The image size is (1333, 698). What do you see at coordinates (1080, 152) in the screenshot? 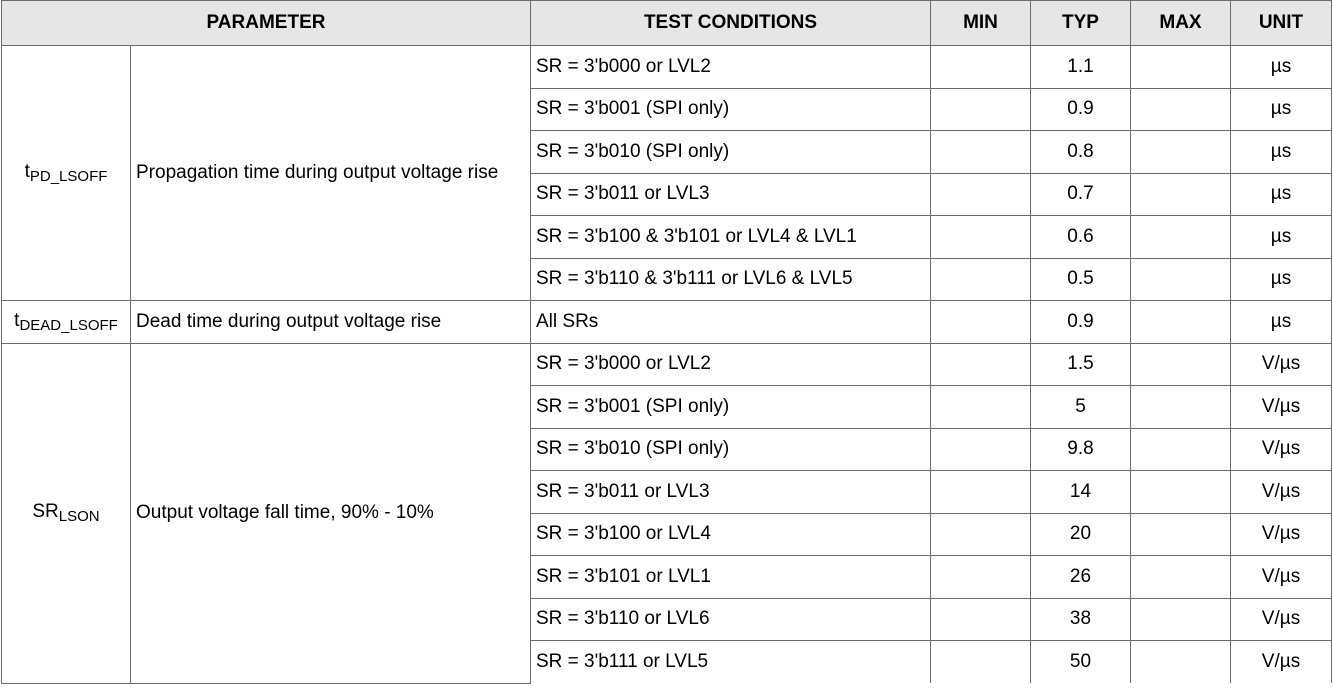
I see `typ-value: 0.8` at bounding box center [1080, 152].